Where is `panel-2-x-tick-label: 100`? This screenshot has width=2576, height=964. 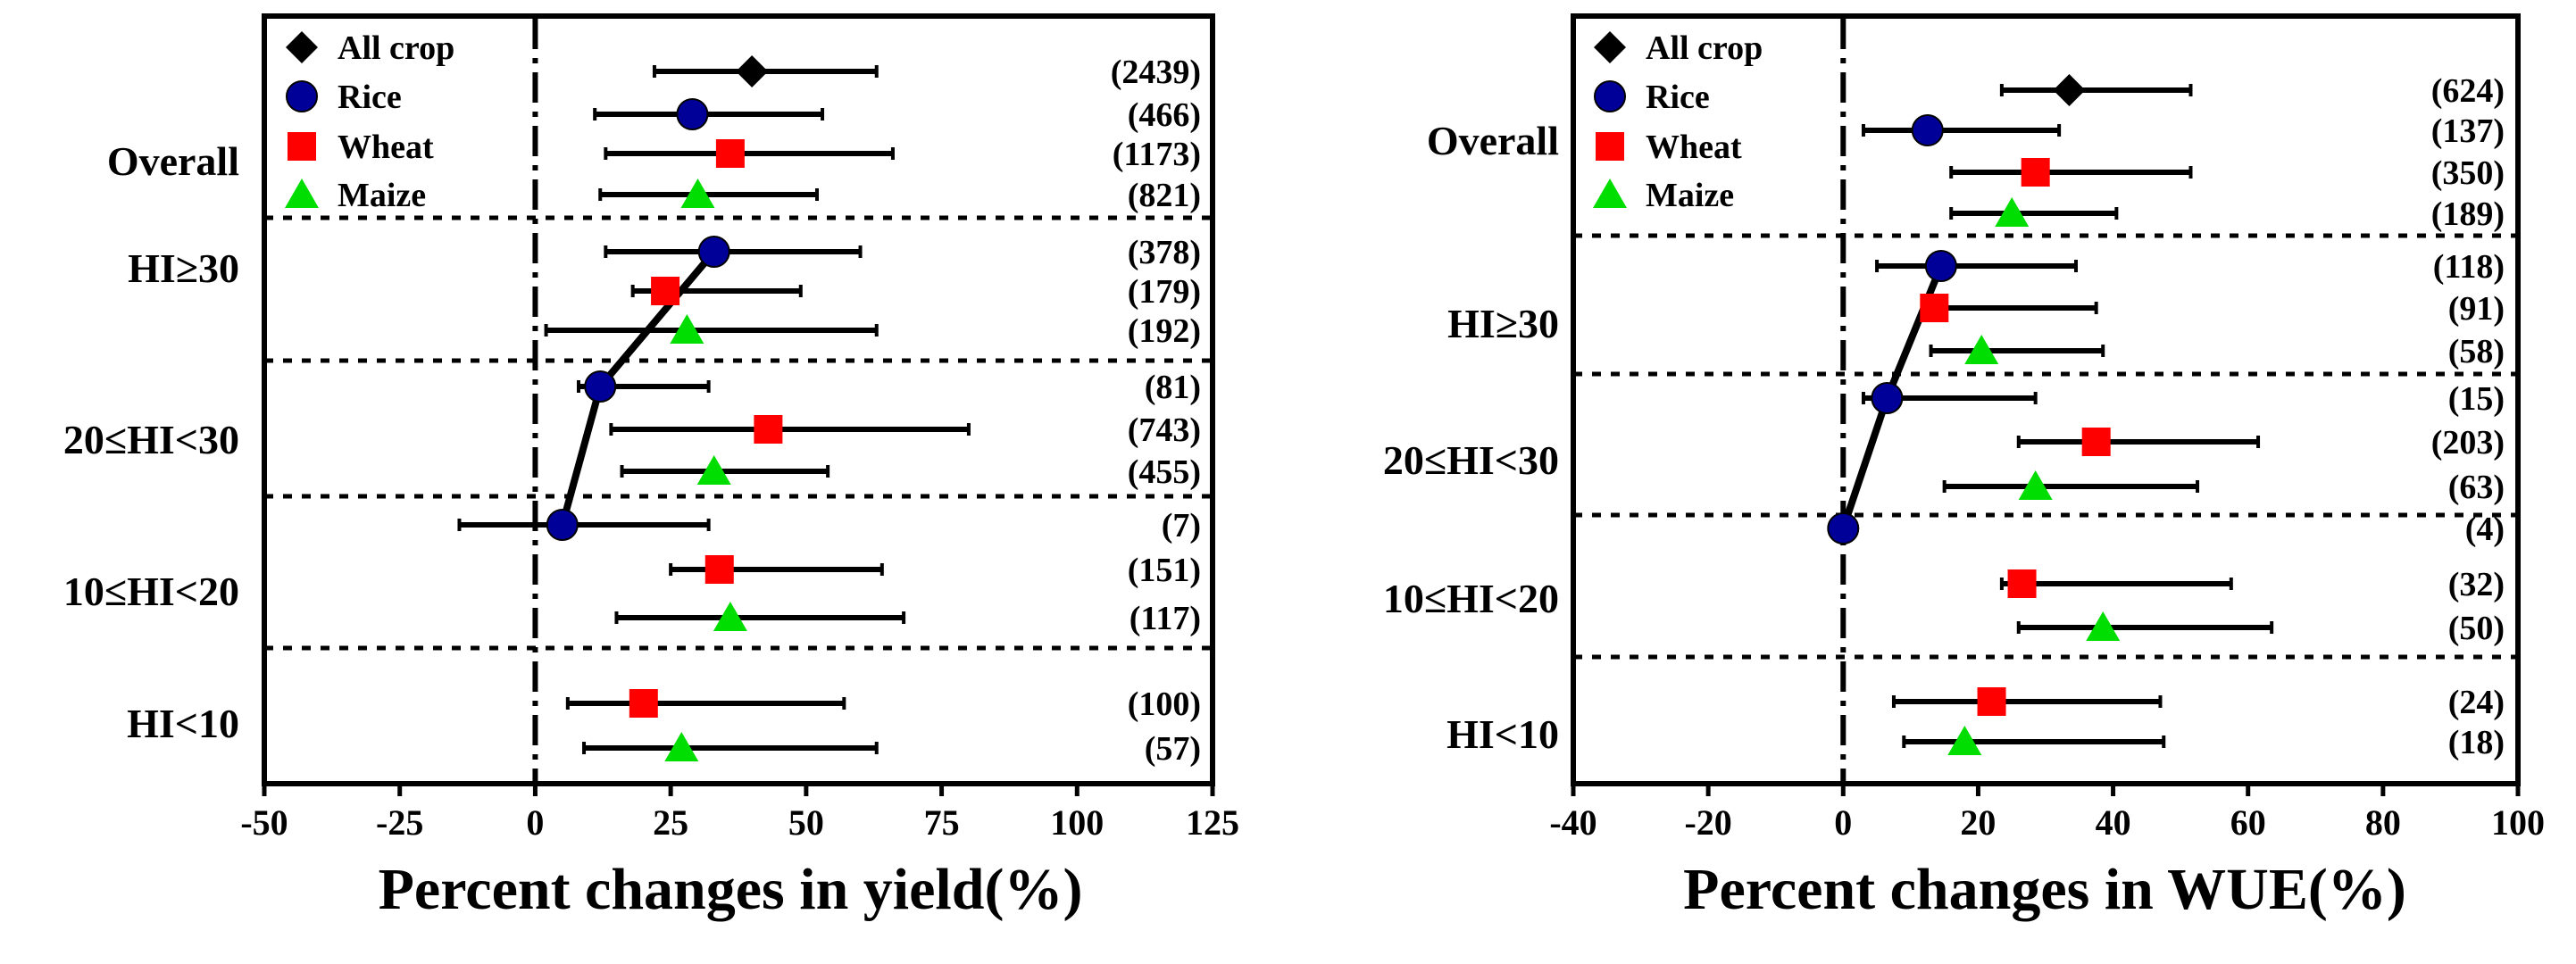
panel-2-x-tick-label: 100 is located at coordinates (2518, 823).